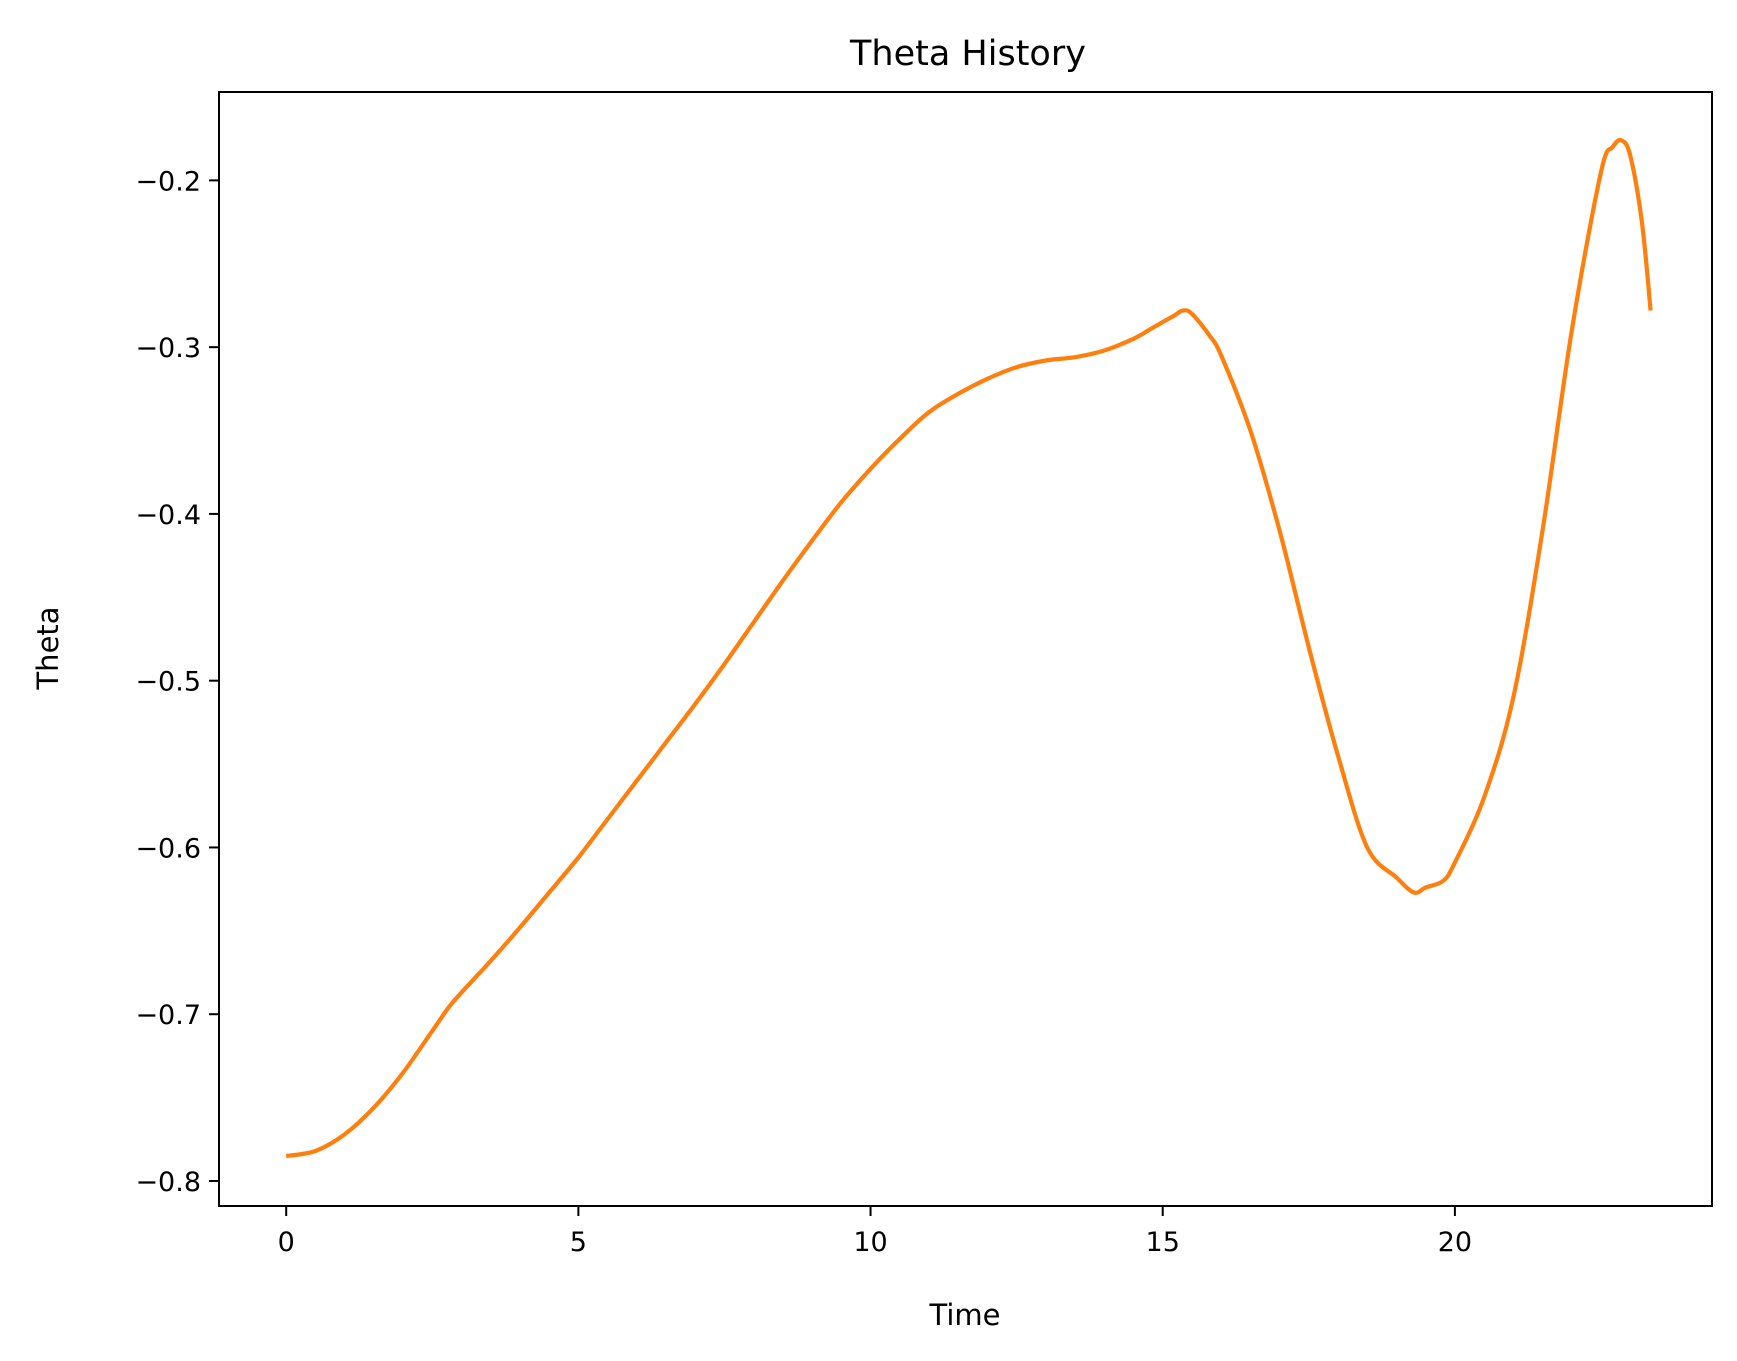 The height and width of the screenshot is (1361, 1737). Describe the element at coordinates (168, 848) in the screenshot. I see `y-tick-label: −0.6` at that location.